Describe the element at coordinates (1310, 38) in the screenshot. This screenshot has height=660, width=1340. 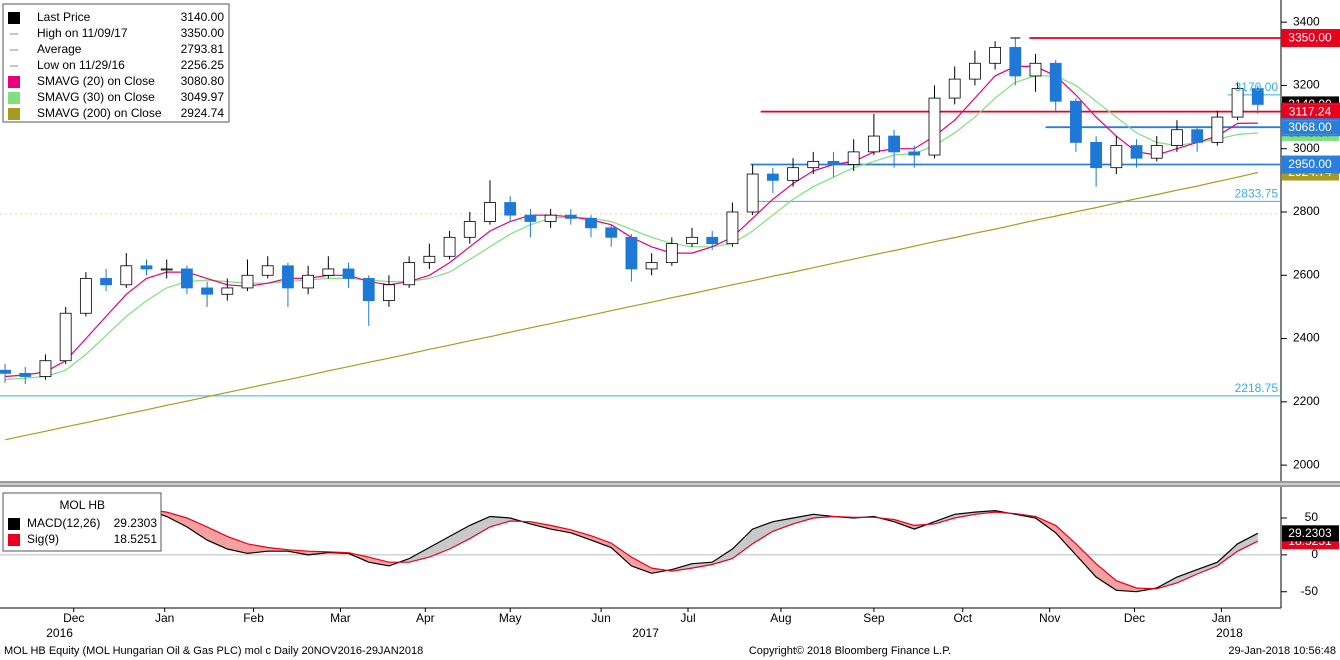
I see `level-label: 3350.00` at that location.